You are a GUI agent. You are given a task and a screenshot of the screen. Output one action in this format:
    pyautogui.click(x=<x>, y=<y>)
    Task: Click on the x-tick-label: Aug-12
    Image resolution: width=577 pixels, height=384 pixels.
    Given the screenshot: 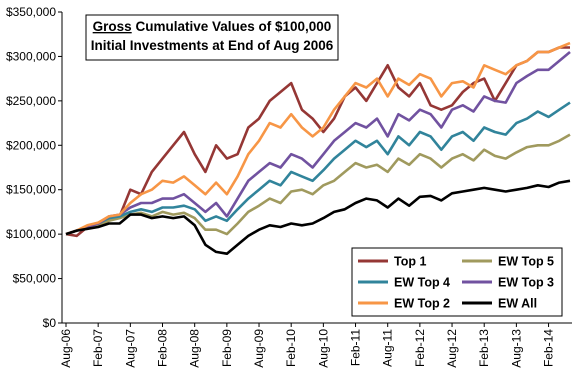 What is the action you would take?
    pyautogui.click(x=452, y=348)
    